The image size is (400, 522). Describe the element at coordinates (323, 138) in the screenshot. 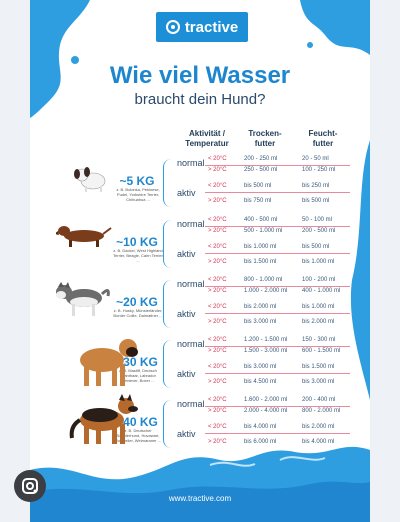

I see `header-wet-food: Feucht- futter` at that location.